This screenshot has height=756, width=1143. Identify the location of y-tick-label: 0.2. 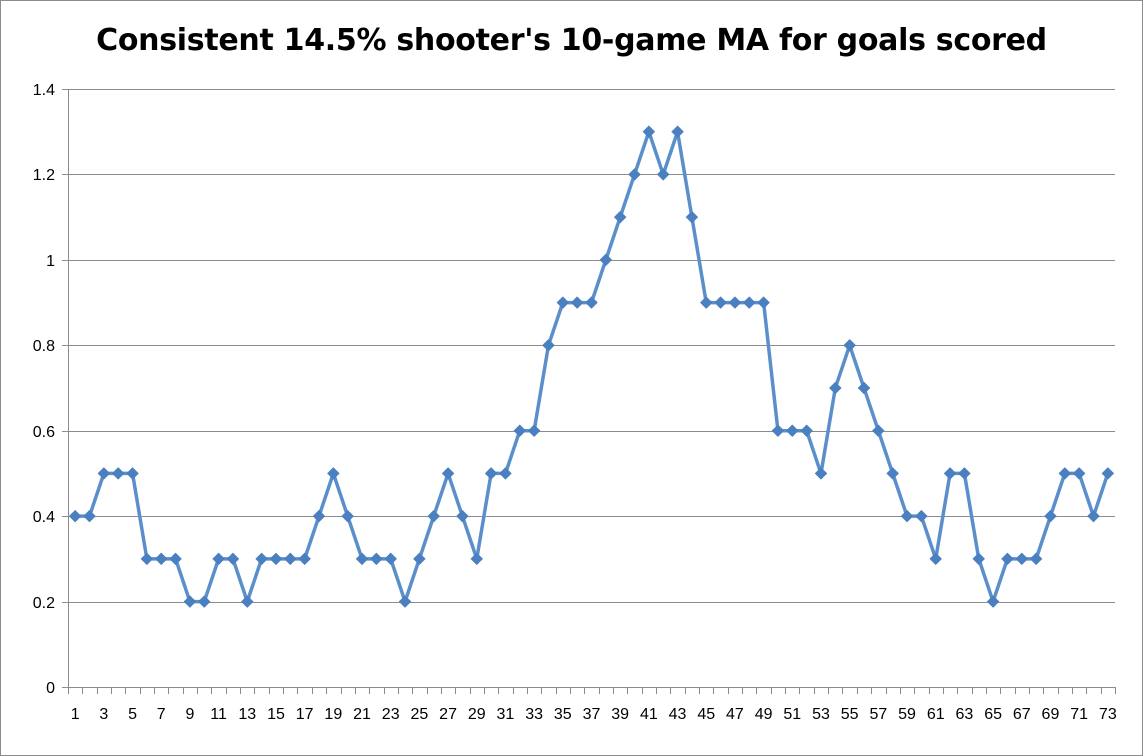
(44, 603).